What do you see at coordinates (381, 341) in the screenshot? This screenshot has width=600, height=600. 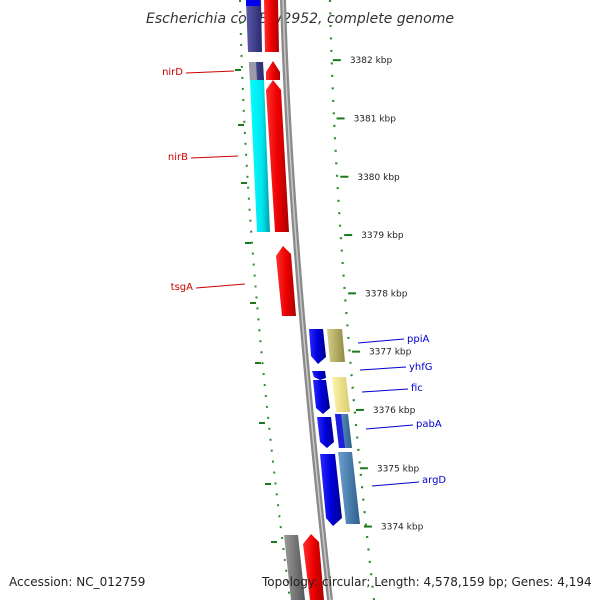 I see `gene-leader-ppiA` at bounding box center [381, 341].